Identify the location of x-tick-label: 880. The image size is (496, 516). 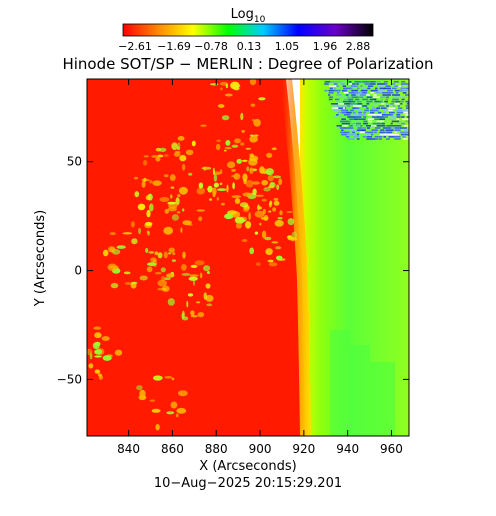
(216, 449).